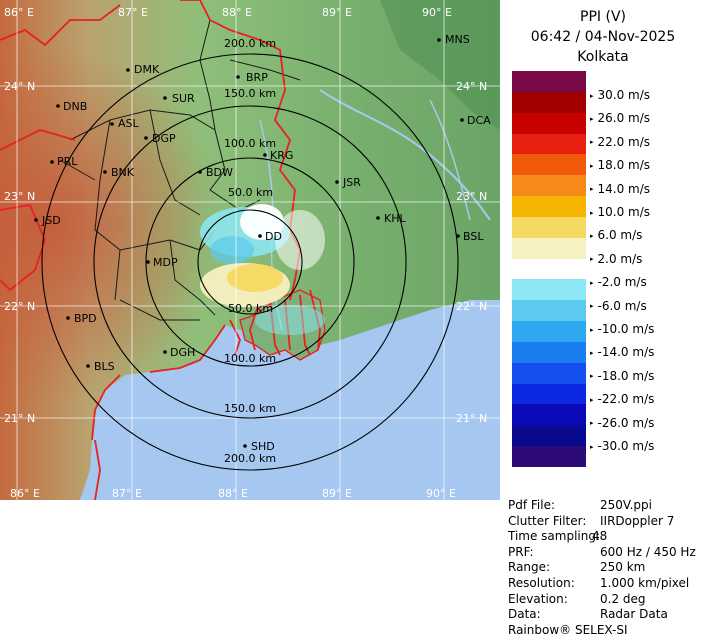 This screenshot has height=642, width=706. I want to click on lon-label-top: 86° E, so click(19, 12).